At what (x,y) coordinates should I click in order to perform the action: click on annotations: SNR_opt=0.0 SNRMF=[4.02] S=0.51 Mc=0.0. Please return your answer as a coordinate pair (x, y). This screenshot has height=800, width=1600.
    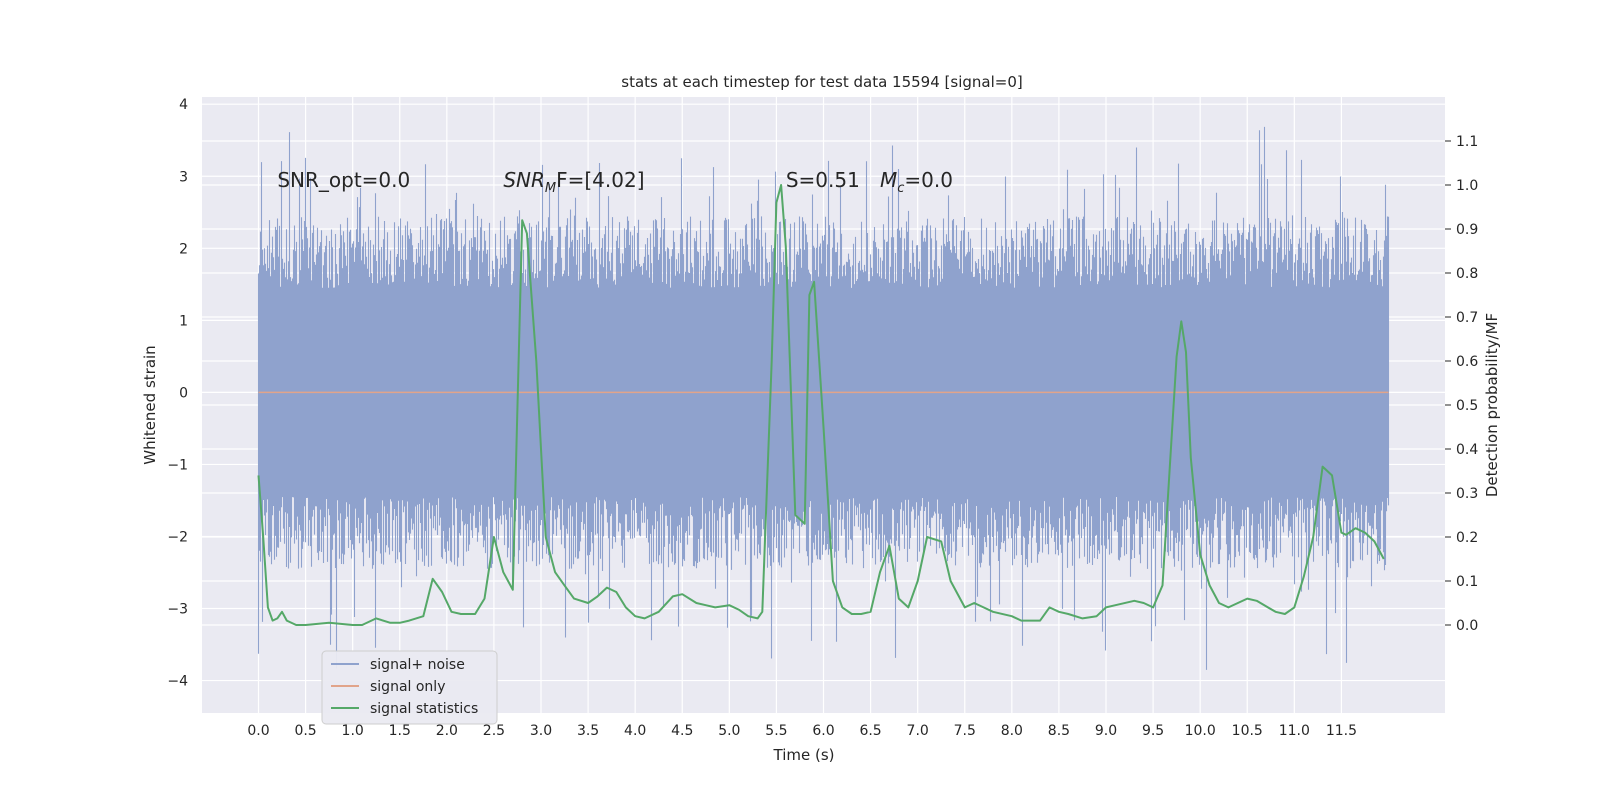
    Looking at the image, I should click on (615, 182).